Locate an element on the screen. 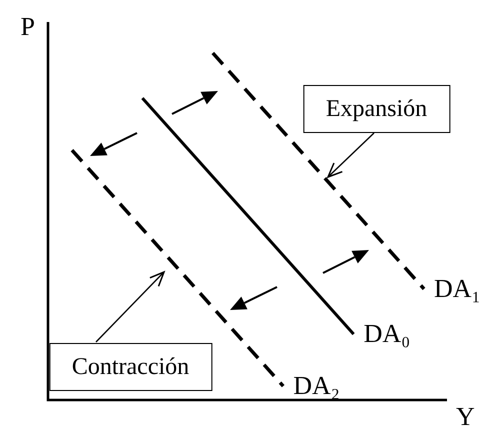 The image size is (483, 435). series-label: DA₀ is located at coordinates (387, 333).